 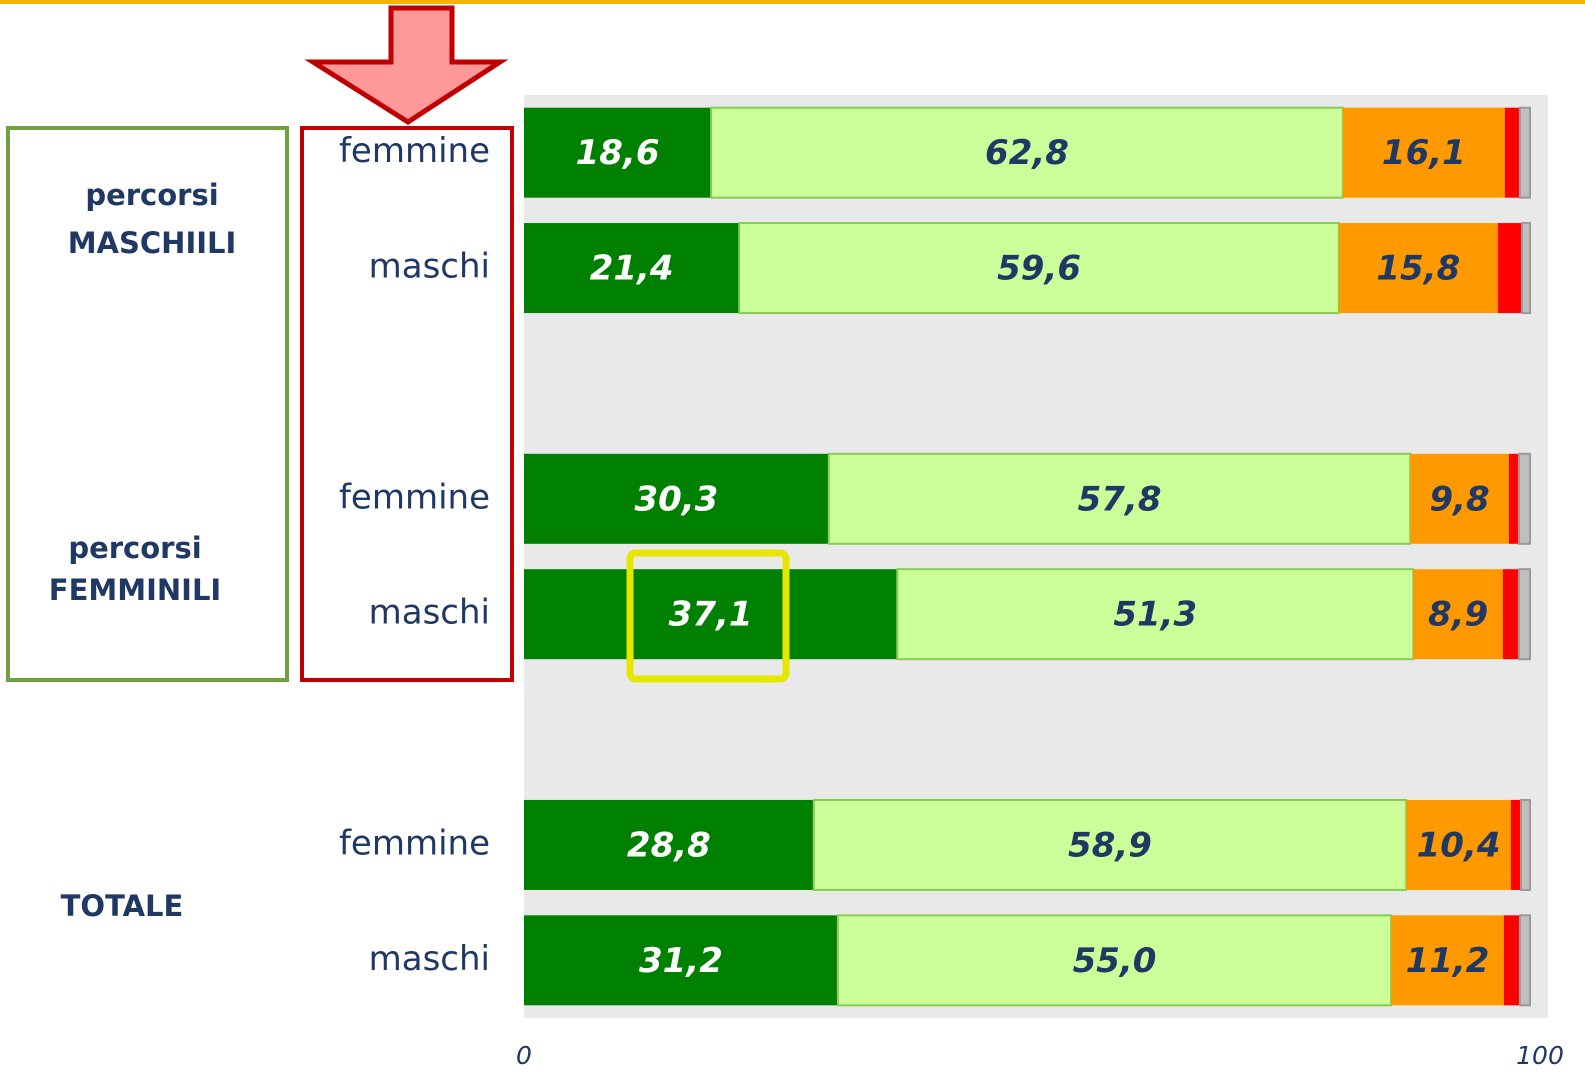 I want to click on value-label: 15,8, so click(x=1418, y=269).